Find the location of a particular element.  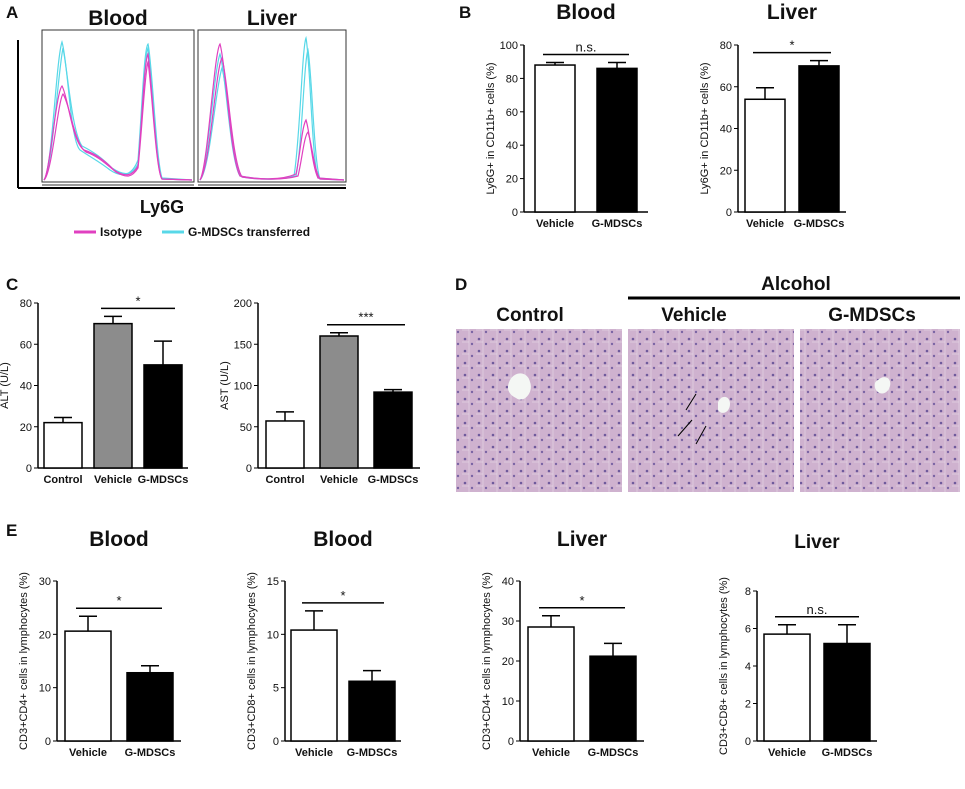

y-tick-label: 50 is located at coordinates (246, 428).